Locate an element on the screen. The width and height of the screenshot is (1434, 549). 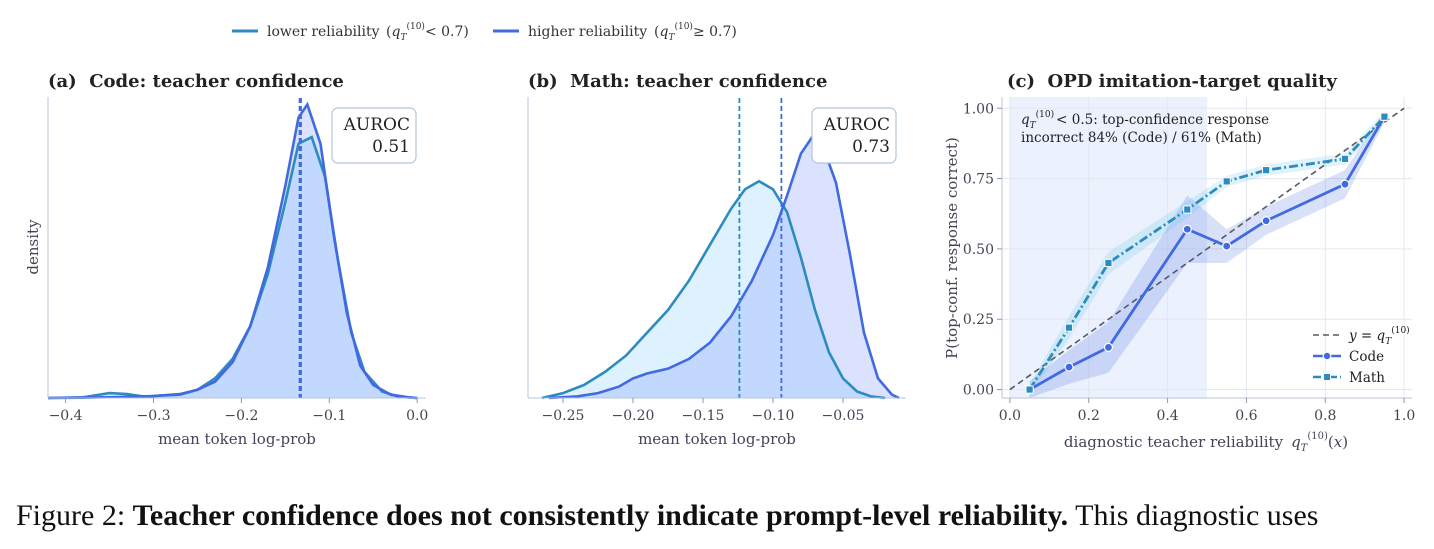
x-tick-label: −0.05 is located at coordinates (843, 416).